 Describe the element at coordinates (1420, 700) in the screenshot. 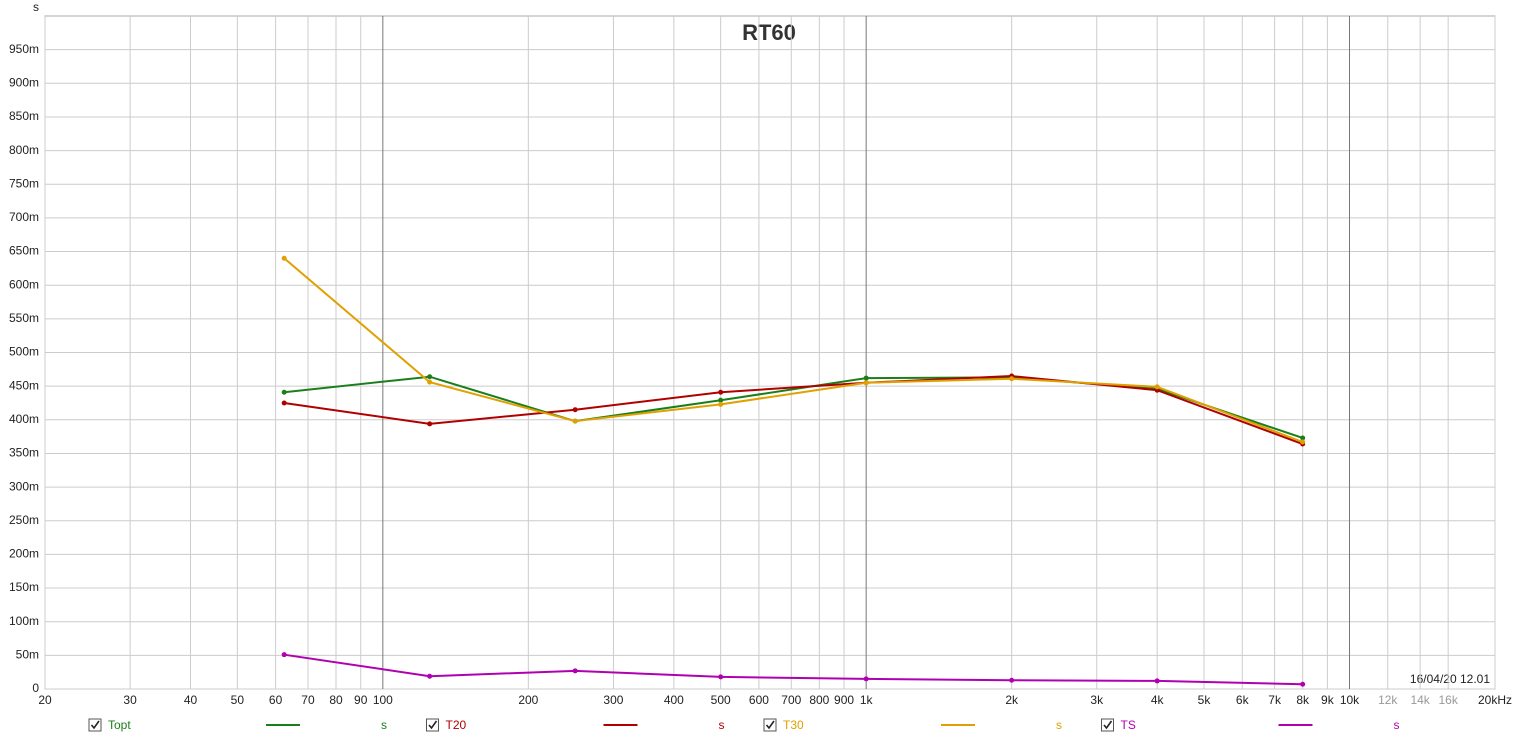

I see `x-tick-label: 14k` at that location.